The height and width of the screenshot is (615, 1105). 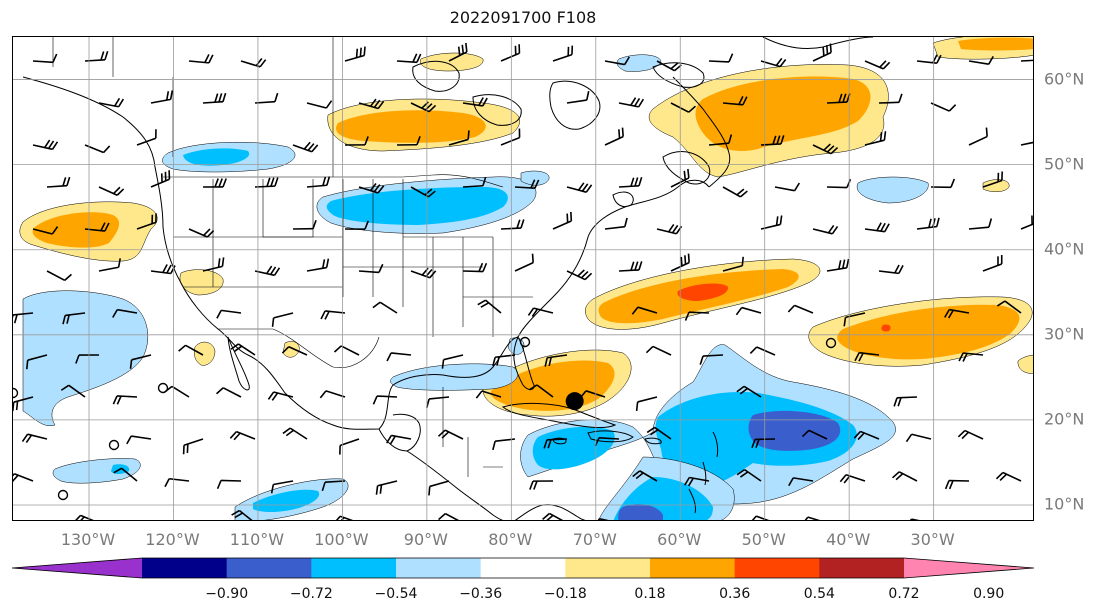 I want to click on colorbar, so click(x=523, y=568).